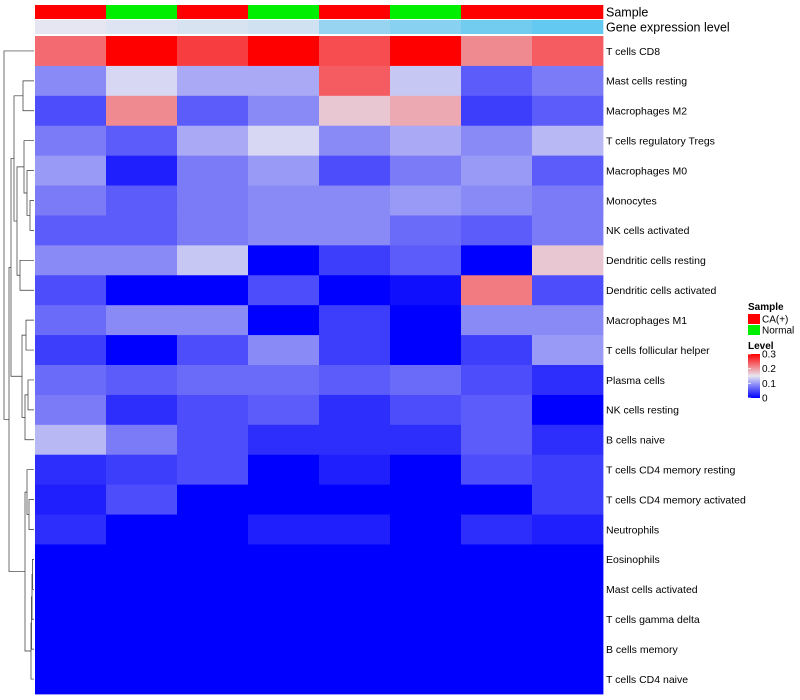 This screenshot has width=800, height=700. I want to click on row-label: T cells CD4 naive, so click(647, 680).